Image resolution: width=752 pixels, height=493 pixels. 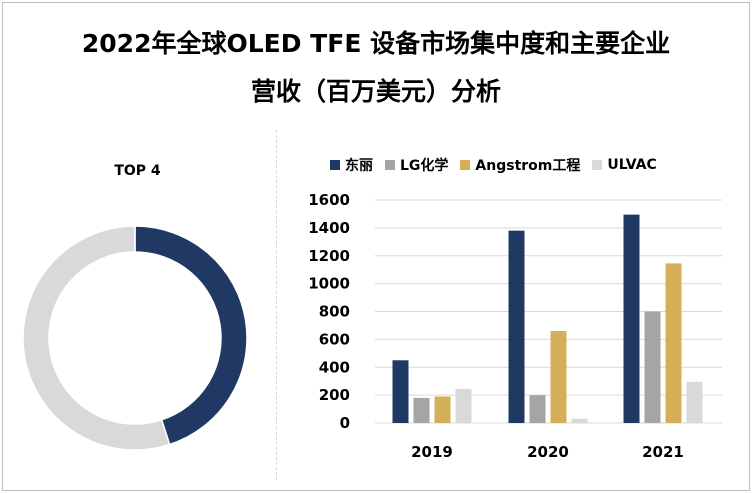 I want to click on y-tick-label: 1200, so click(x=329, y=256).